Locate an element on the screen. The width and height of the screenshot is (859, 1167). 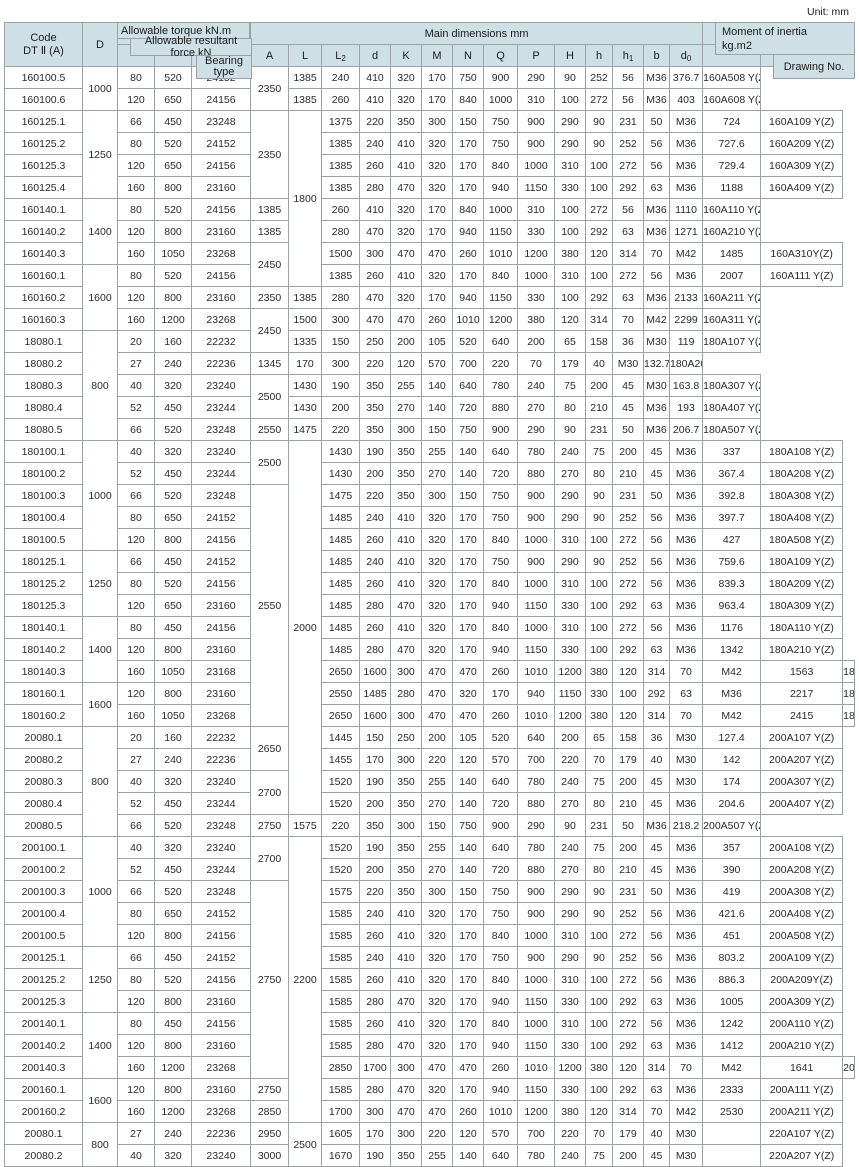
cell-L2: 1385 is located at coordinates (305, 99).